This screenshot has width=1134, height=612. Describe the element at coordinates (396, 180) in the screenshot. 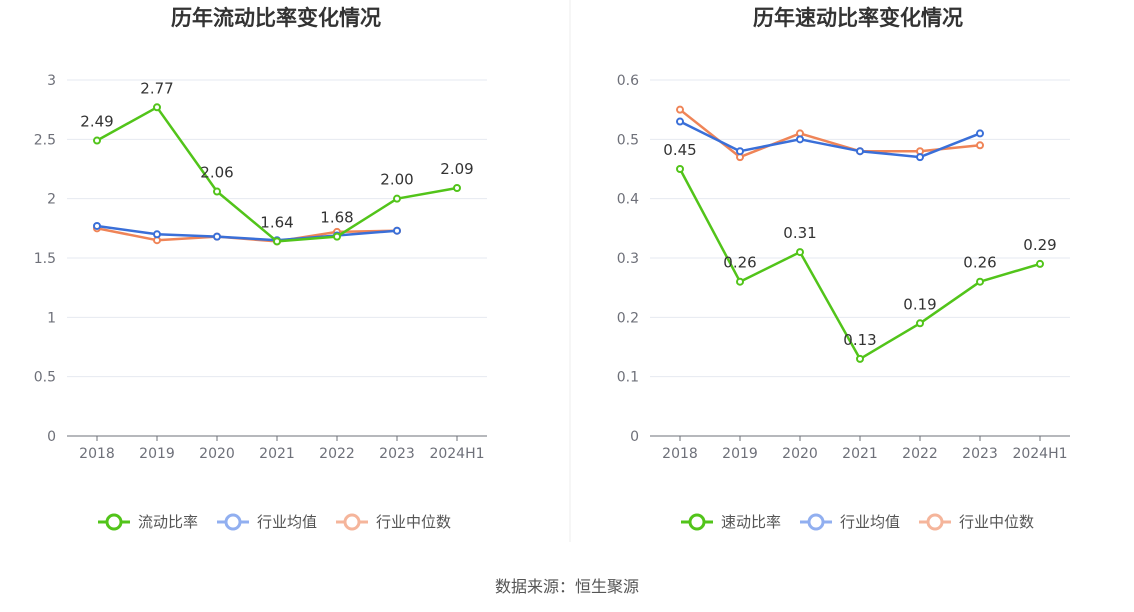

I see `data-label: 2.00` at that location.